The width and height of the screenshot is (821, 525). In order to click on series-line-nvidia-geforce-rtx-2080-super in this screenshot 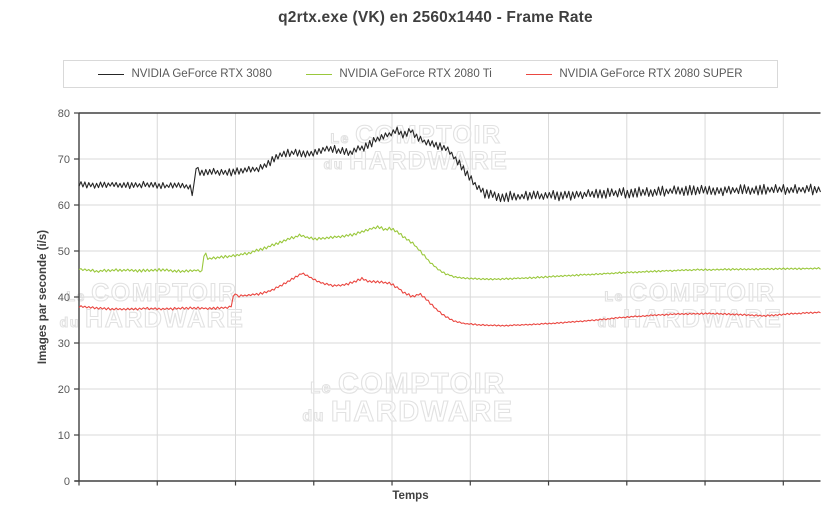, I will do `click(449, 299)`.